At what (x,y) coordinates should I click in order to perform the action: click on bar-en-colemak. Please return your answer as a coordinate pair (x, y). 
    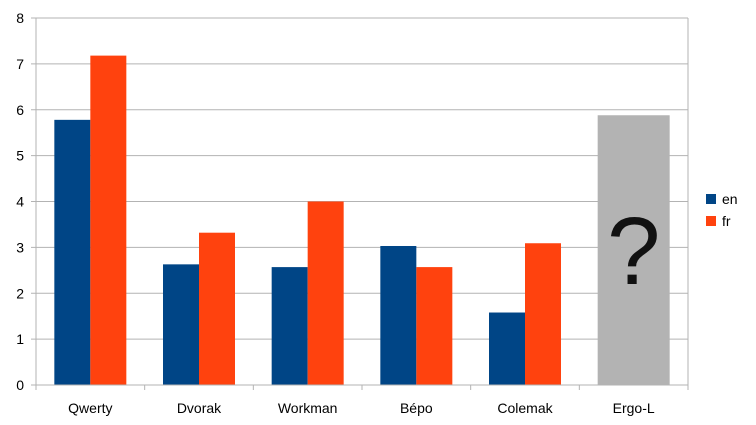
    Looking at the image, I should click on (507, 348).